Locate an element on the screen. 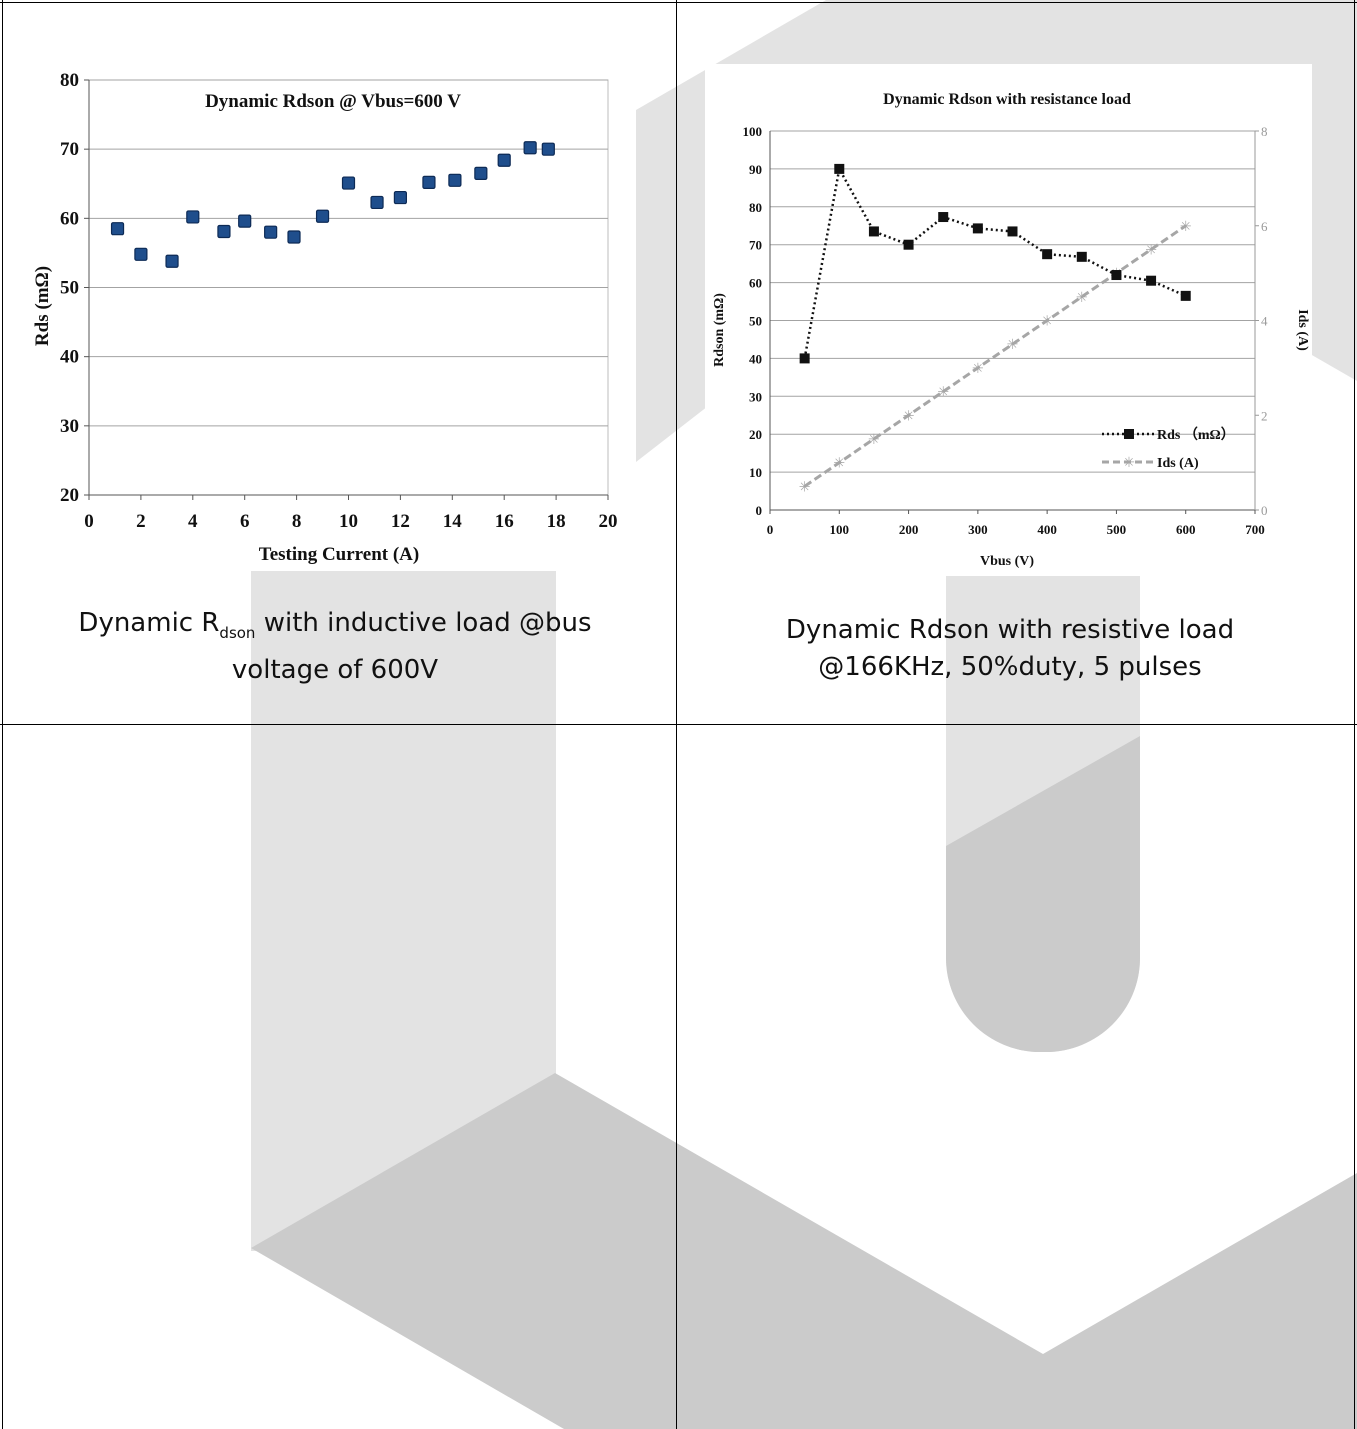 This screenshot has width=1357, height=1429. table-border-middle is located at coordinates (678, 724).